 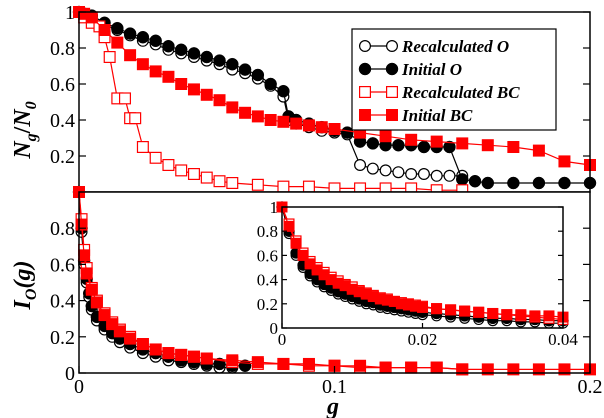 I want to click on inset-ytick-label: 0.8, so click(x=267, y=231).